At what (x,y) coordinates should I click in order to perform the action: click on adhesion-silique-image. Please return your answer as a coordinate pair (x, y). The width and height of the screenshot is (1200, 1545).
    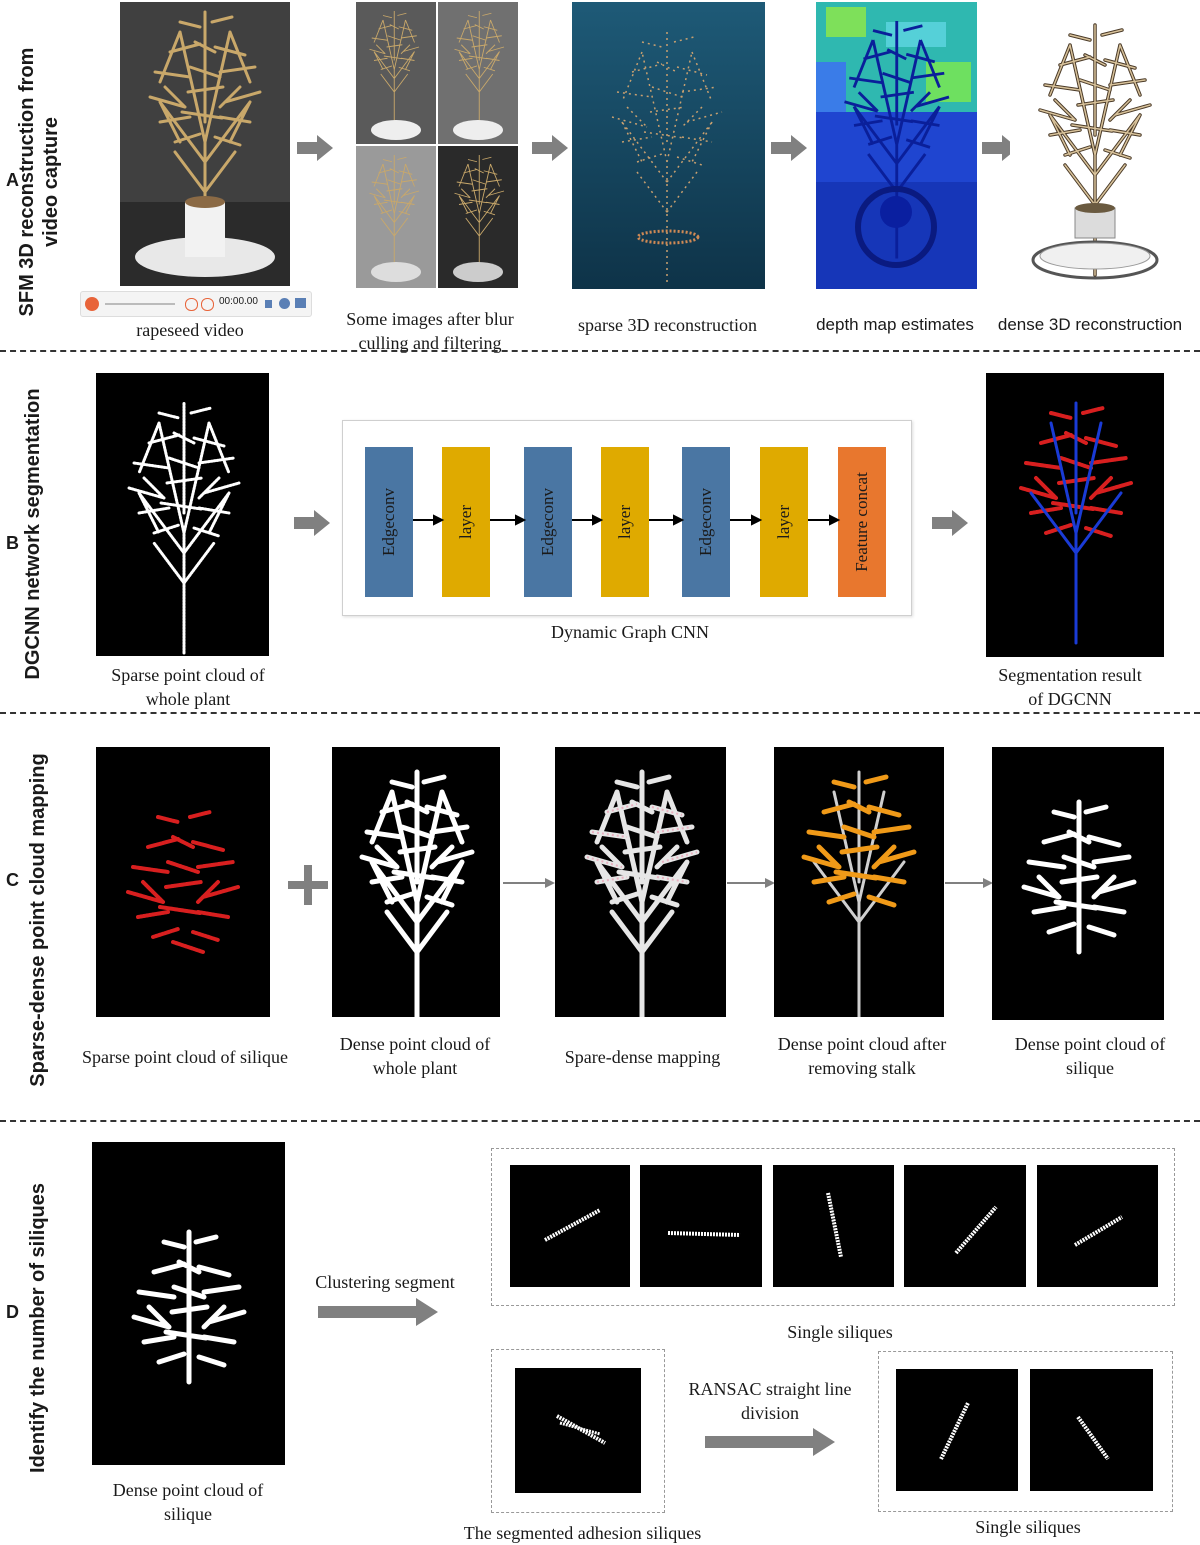
    Looking at the image, I should click on (578, 1430).